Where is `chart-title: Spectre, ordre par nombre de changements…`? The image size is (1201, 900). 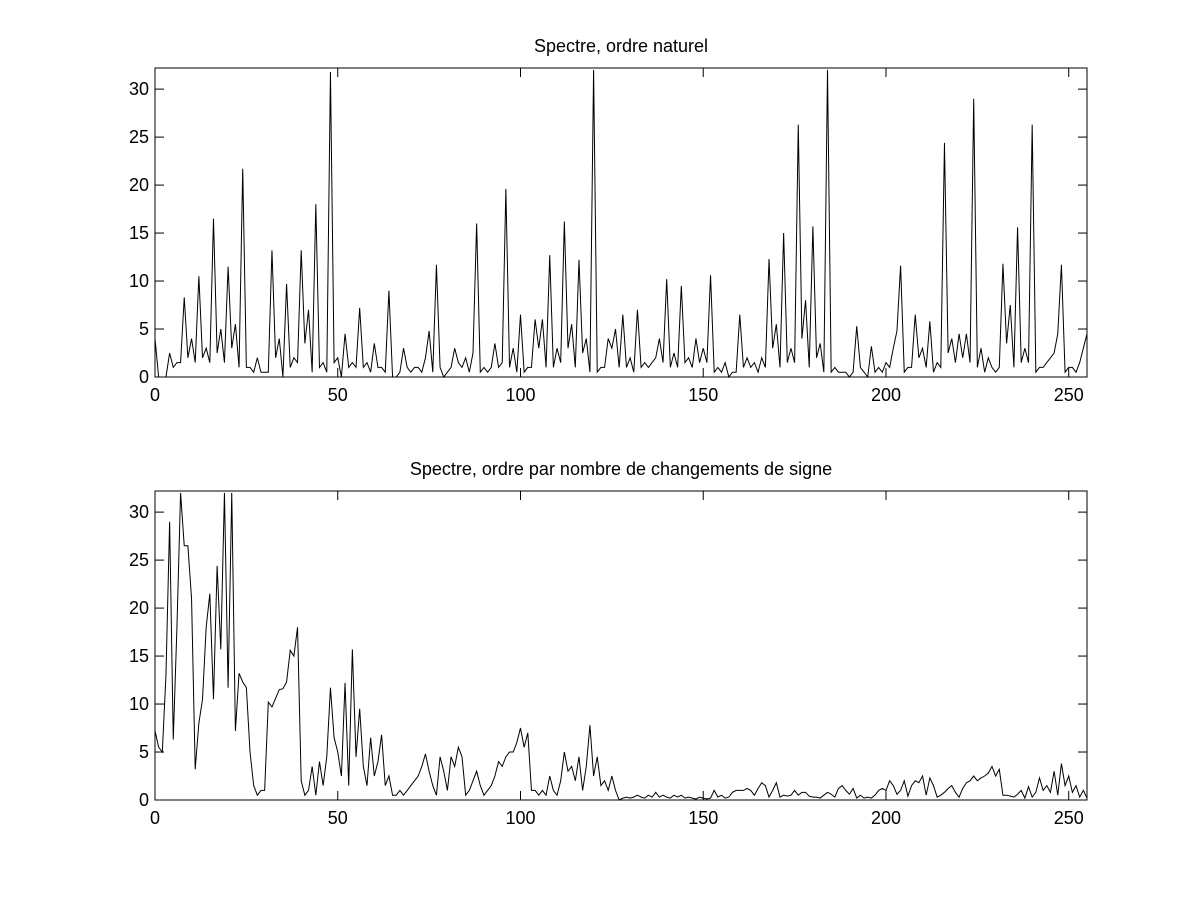
chart-title: Spectre, ordre par nombre de changements… is located at coordinates (621, 469).